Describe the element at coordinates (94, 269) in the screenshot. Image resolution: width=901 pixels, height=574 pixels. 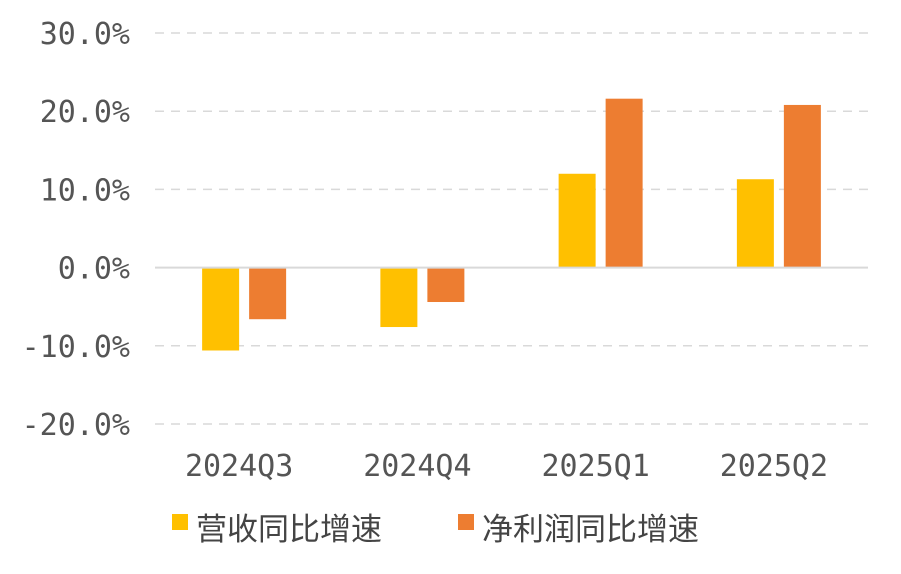
I see `y-tick-label: 0.0%` at that location.